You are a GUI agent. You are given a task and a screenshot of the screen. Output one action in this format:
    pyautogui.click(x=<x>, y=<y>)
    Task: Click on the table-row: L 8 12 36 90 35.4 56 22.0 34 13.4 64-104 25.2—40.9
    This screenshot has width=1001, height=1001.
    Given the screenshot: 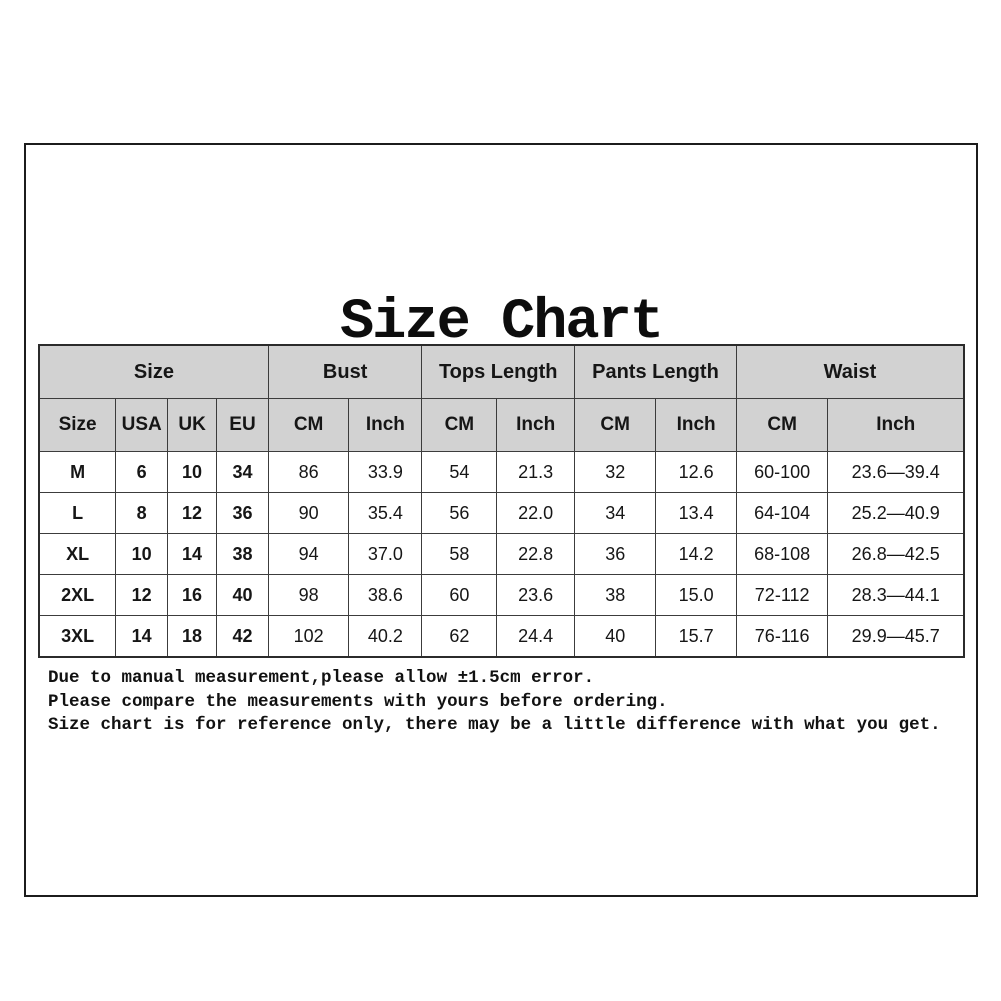 What is the action you would take?
    pyautogui.click(x=501, y=513)
    